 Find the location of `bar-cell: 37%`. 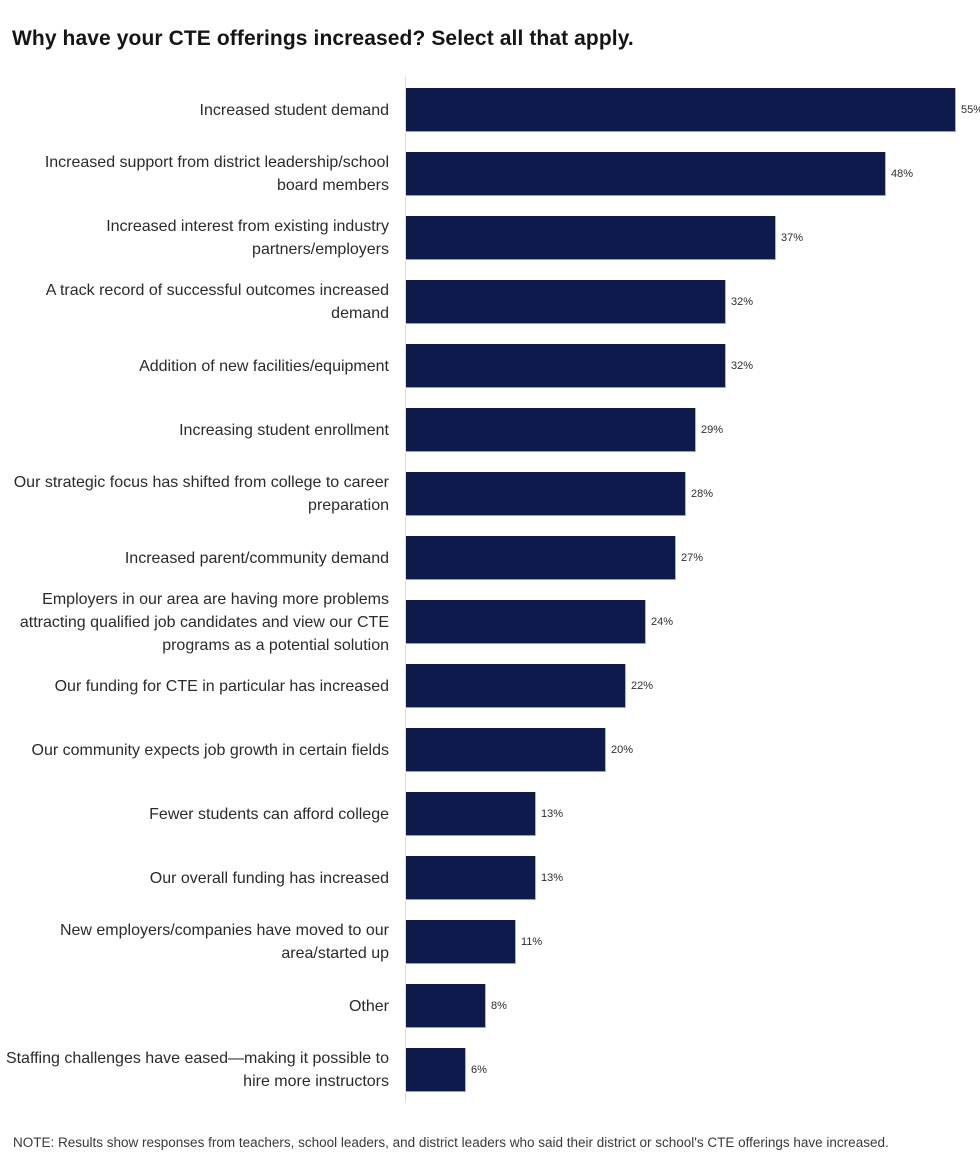

bar-cell: 37% is located at coordinates (693, 238).